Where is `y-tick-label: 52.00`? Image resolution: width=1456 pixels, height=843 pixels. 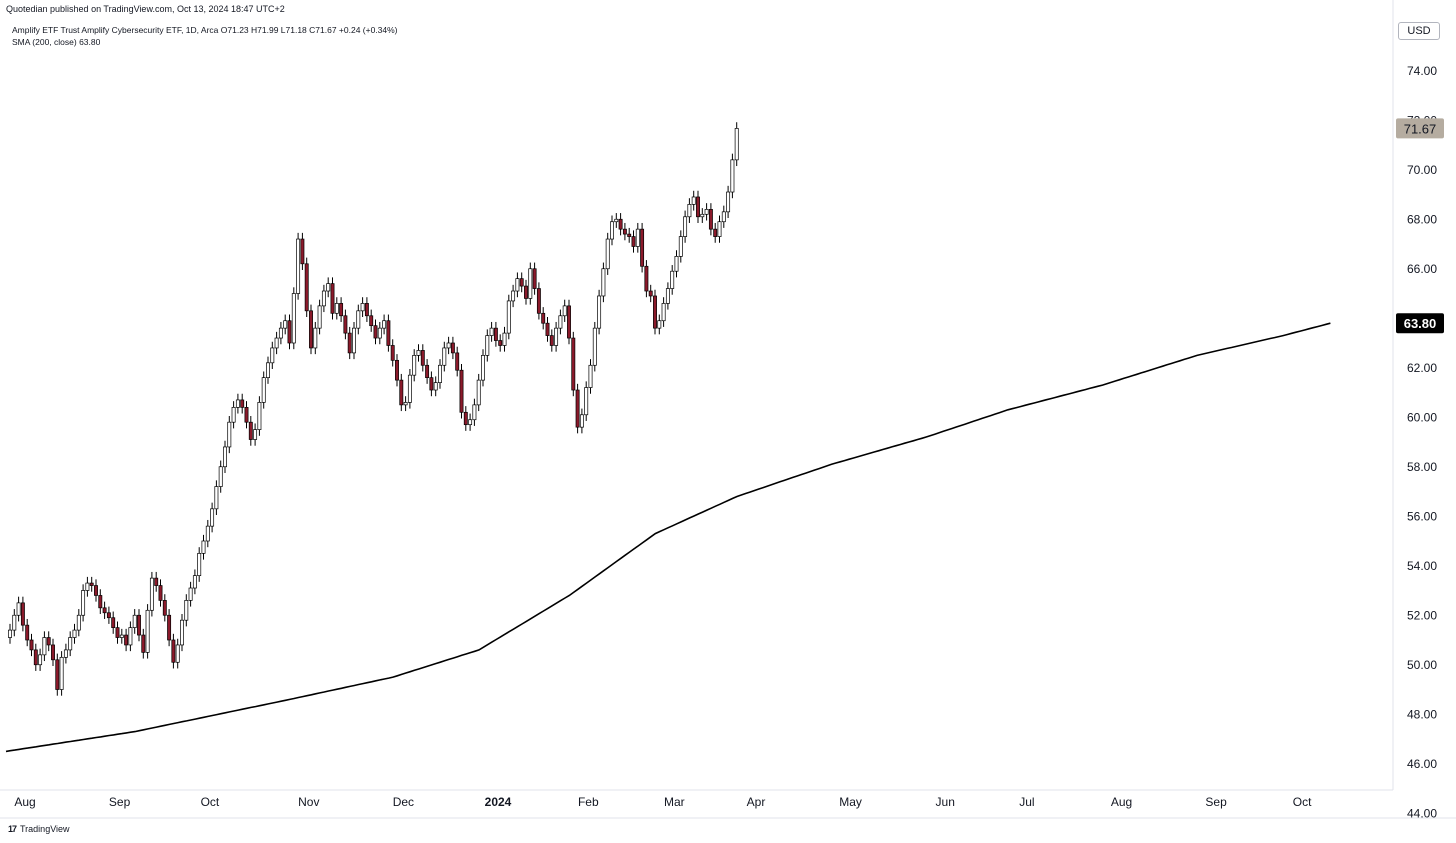 y-tick-label: 52.00 is located at coordinates (1422, 615).